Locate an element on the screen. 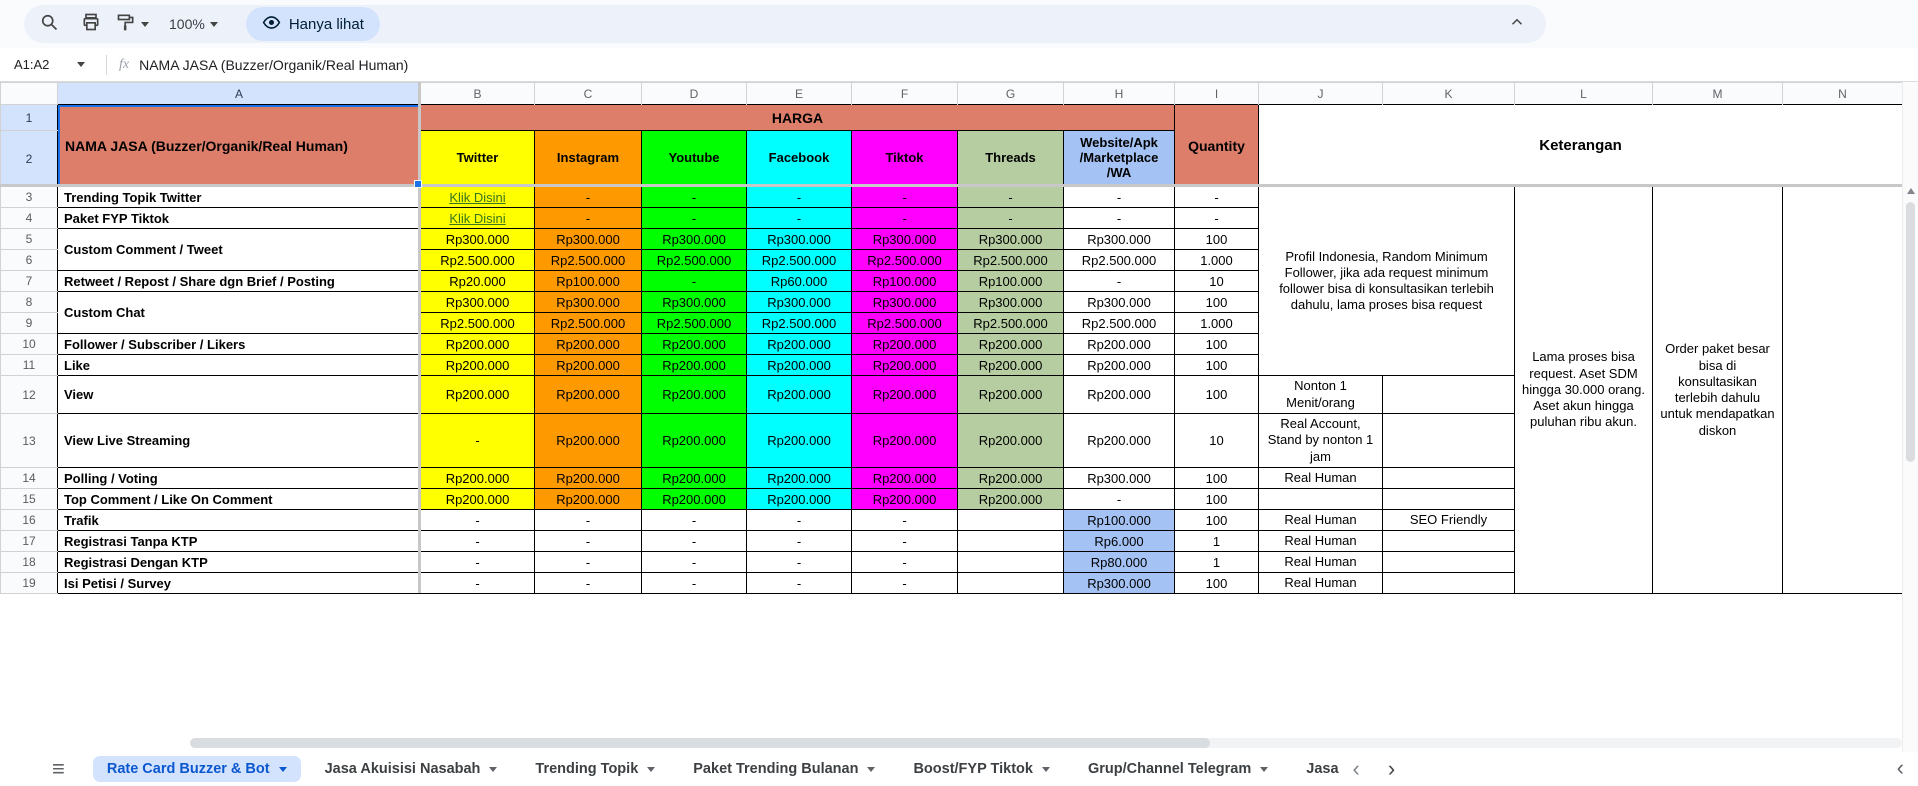  cell-C17: - is located at coordinates (588, 541).